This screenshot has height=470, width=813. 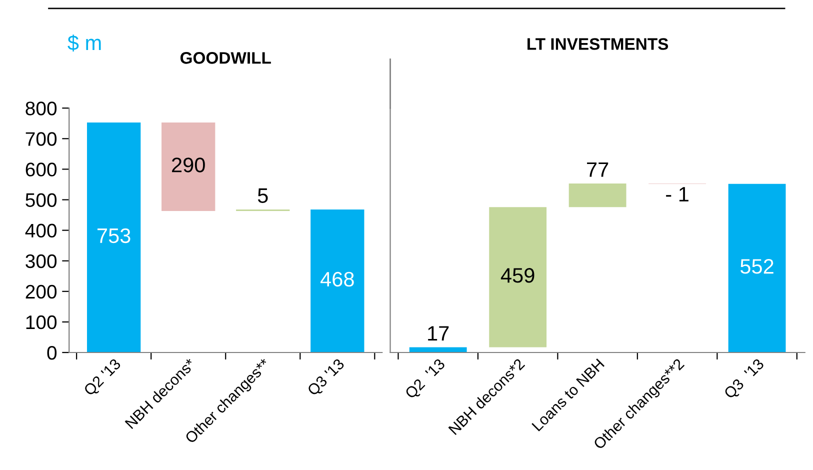 What do you see at coordinates (598, 44) in the screenshot?
I see `chart-title: LT INVESTMENTS` at bounding box center [598, 44].